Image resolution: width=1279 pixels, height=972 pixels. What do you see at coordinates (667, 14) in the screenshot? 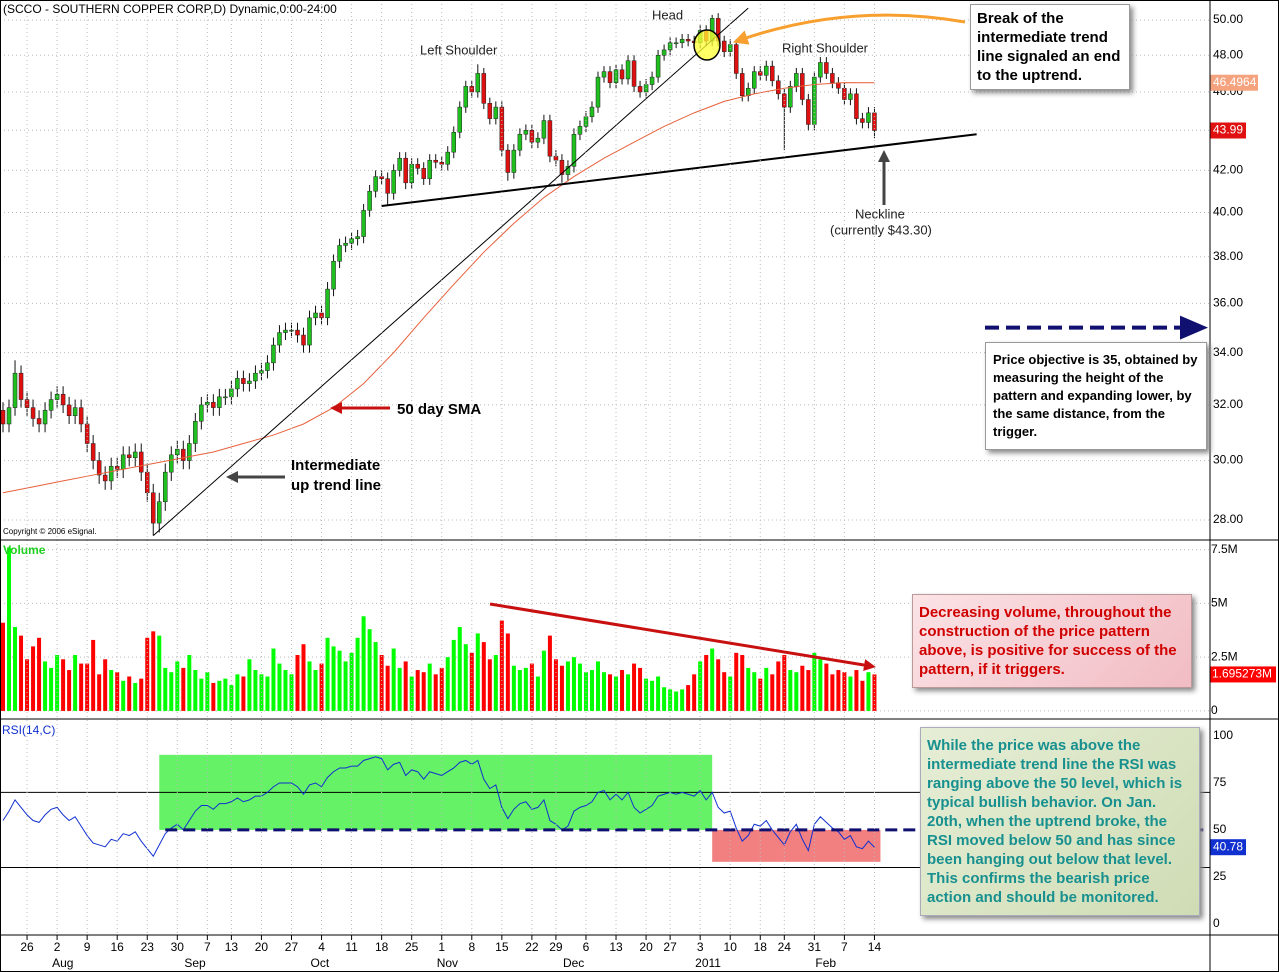
I see `annotation: Head` at bounding box center [667, 14].